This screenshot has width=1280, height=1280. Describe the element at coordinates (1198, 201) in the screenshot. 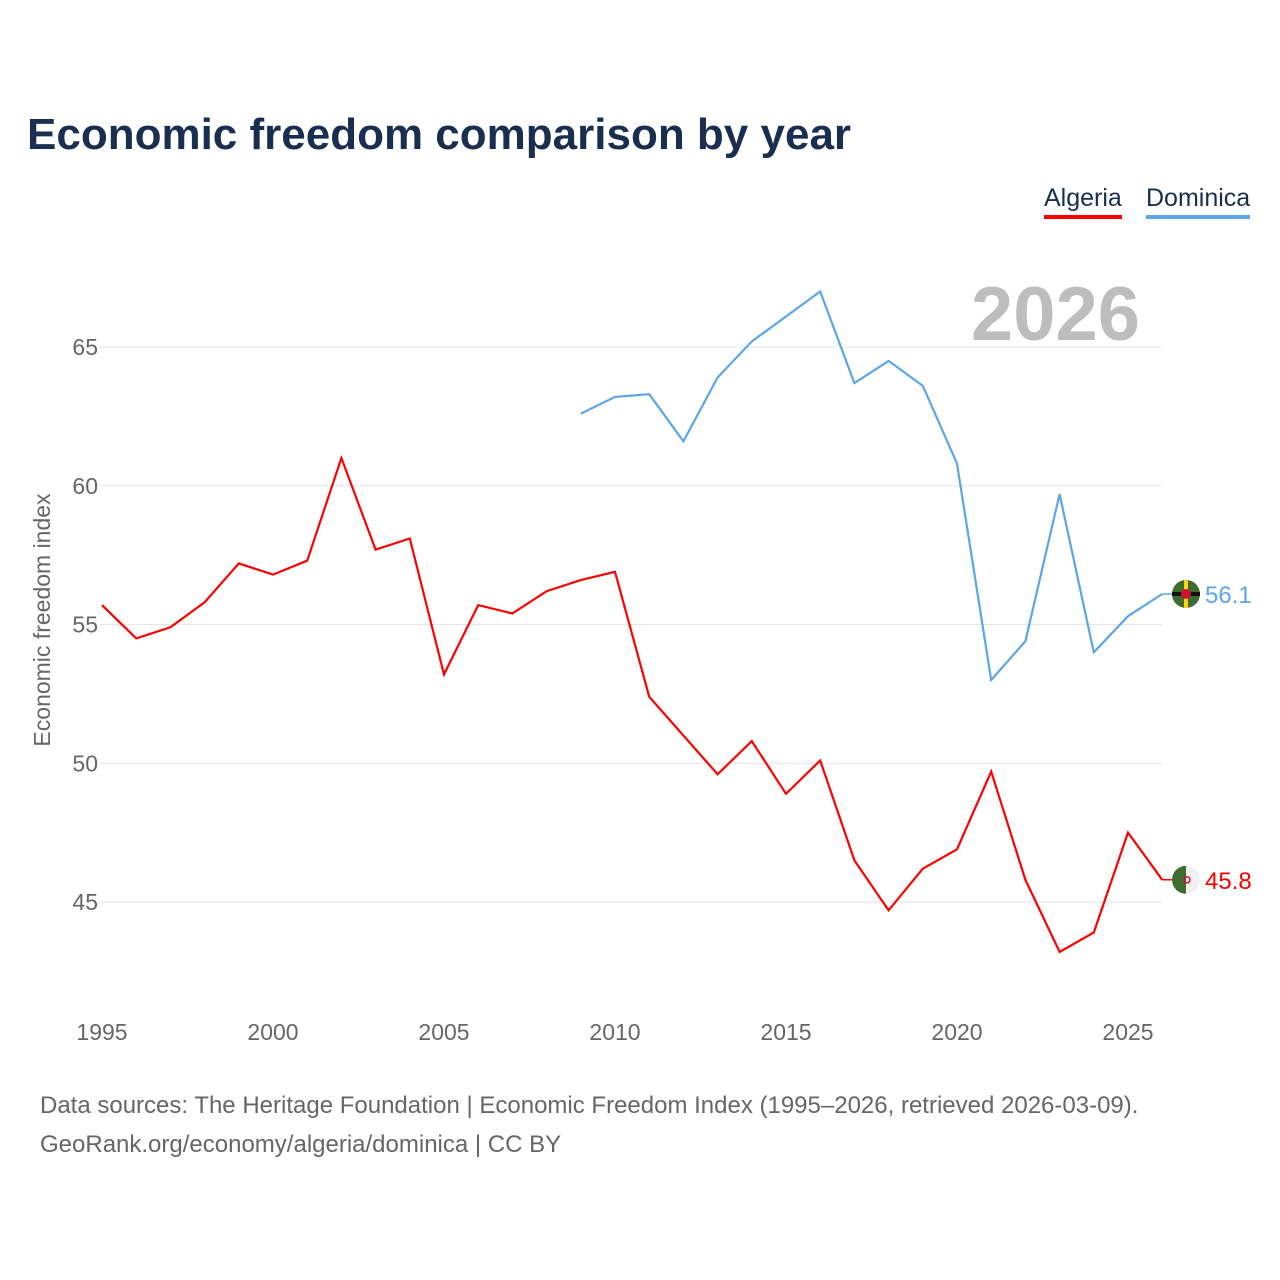

I see `legend-dominica: Dominica` at that location.